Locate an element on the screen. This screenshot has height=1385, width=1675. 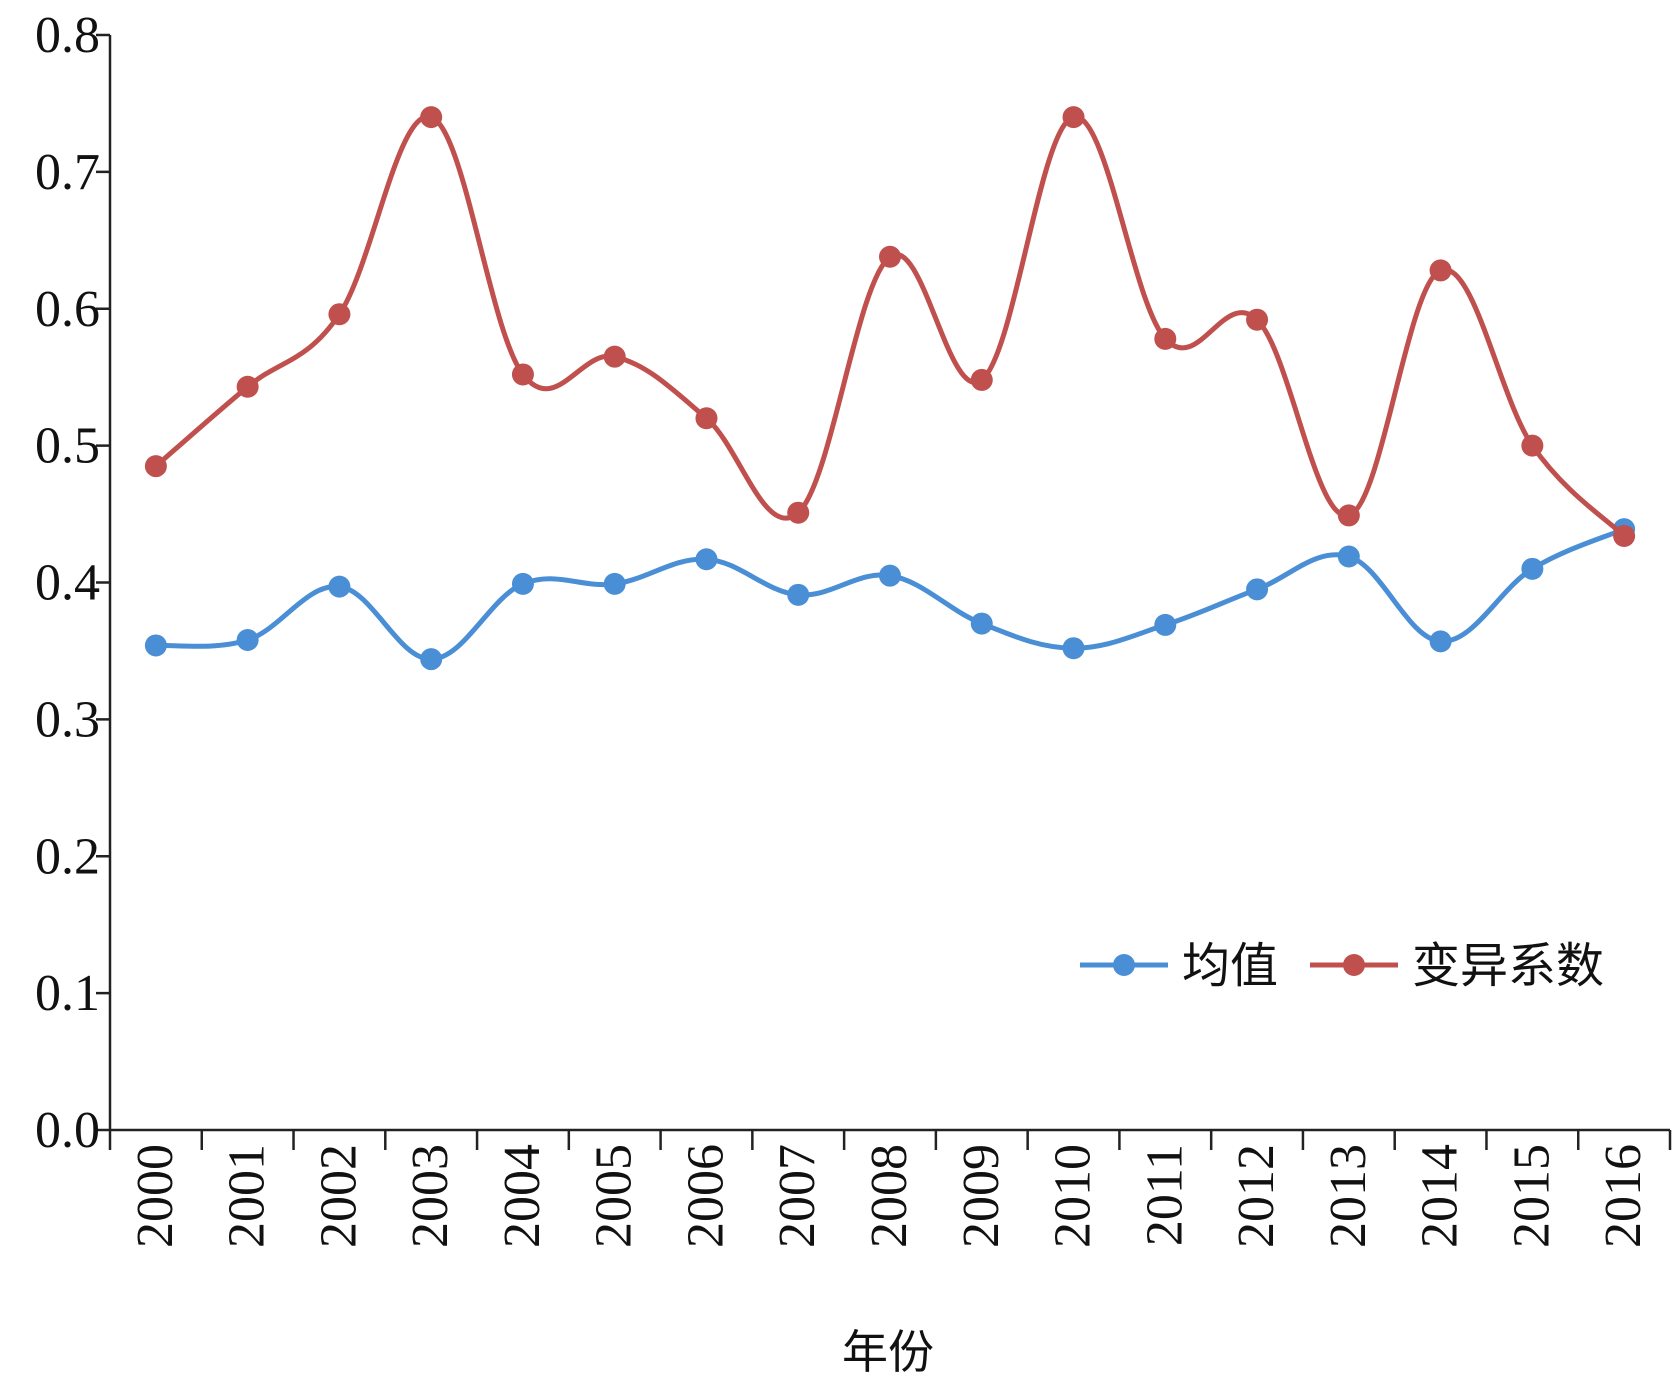
x-tick-label: 2000 is located at coordinates (155, 1196).